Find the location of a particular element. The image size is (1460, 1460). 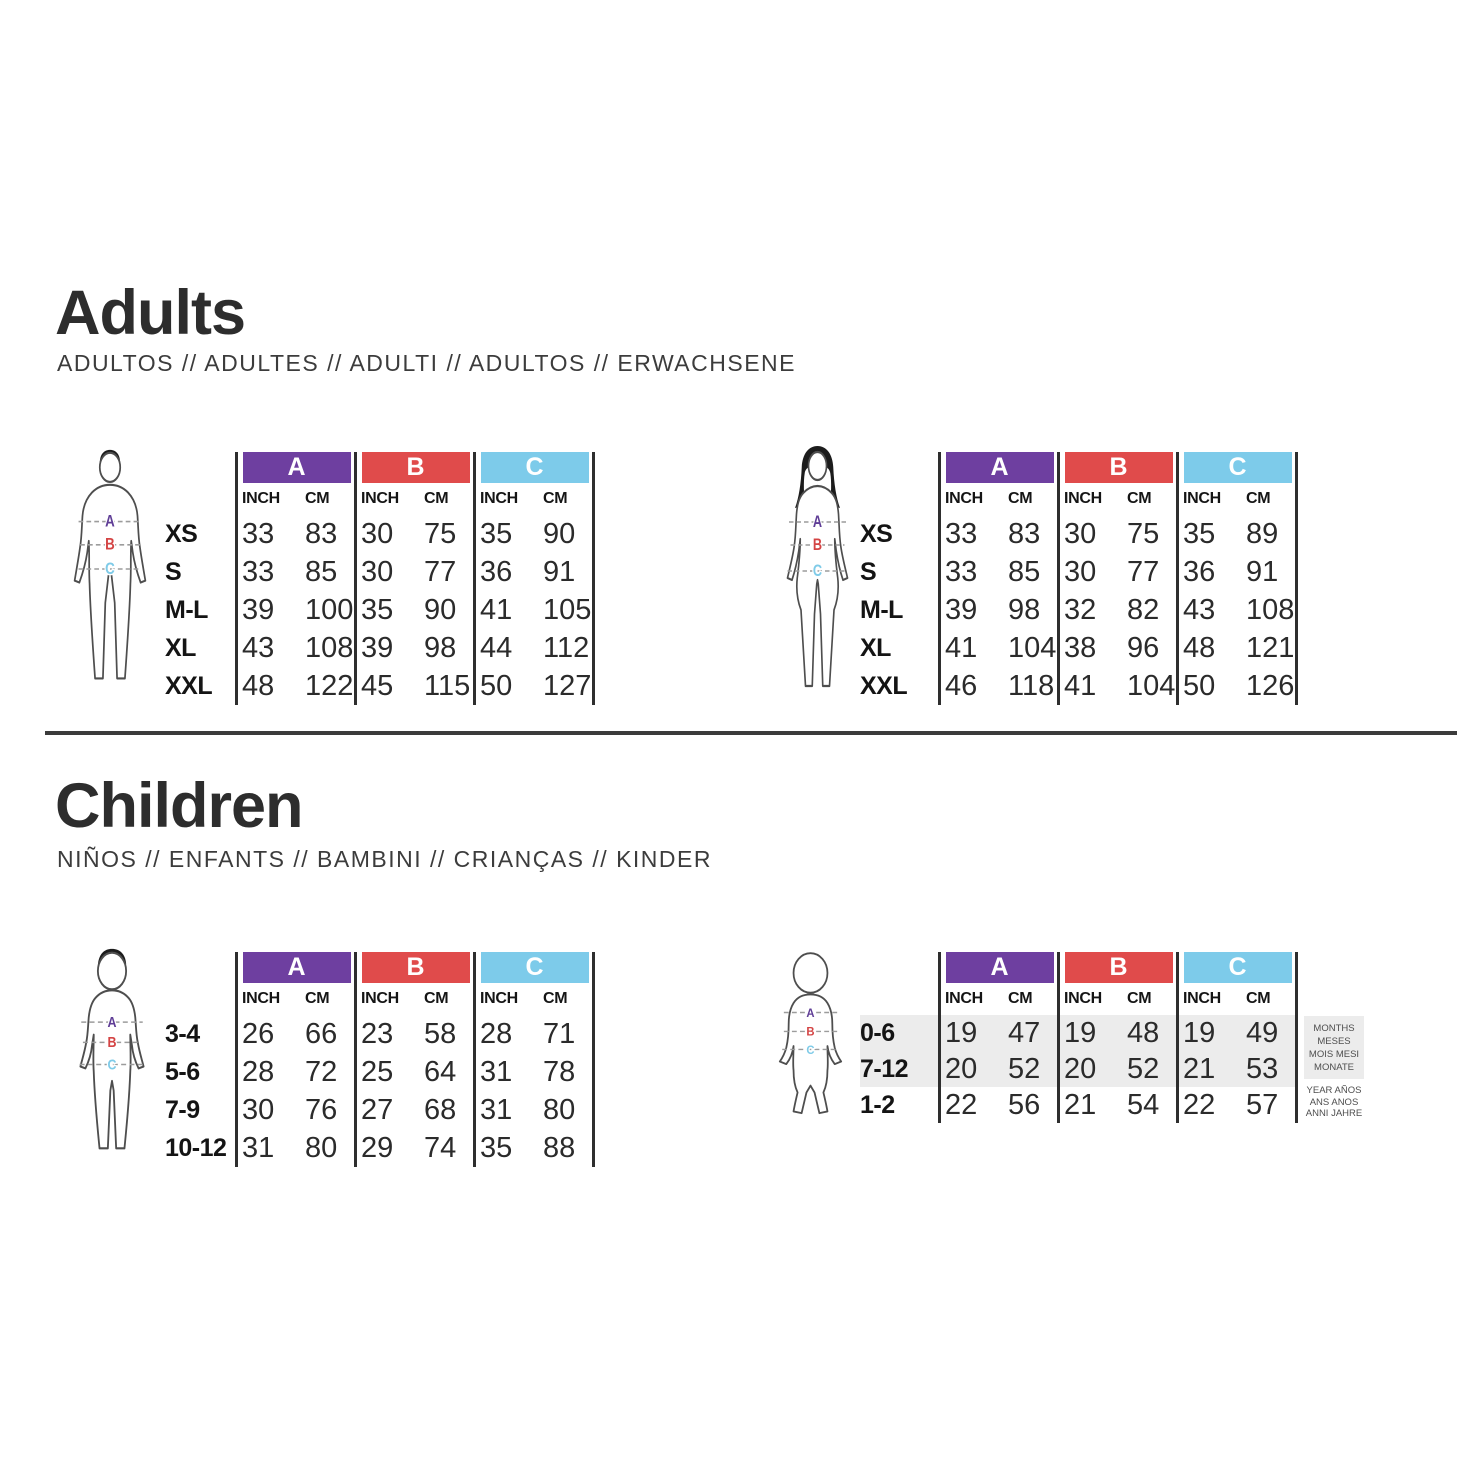

size-value-cell: 112 is located at coordinates (566, 647).